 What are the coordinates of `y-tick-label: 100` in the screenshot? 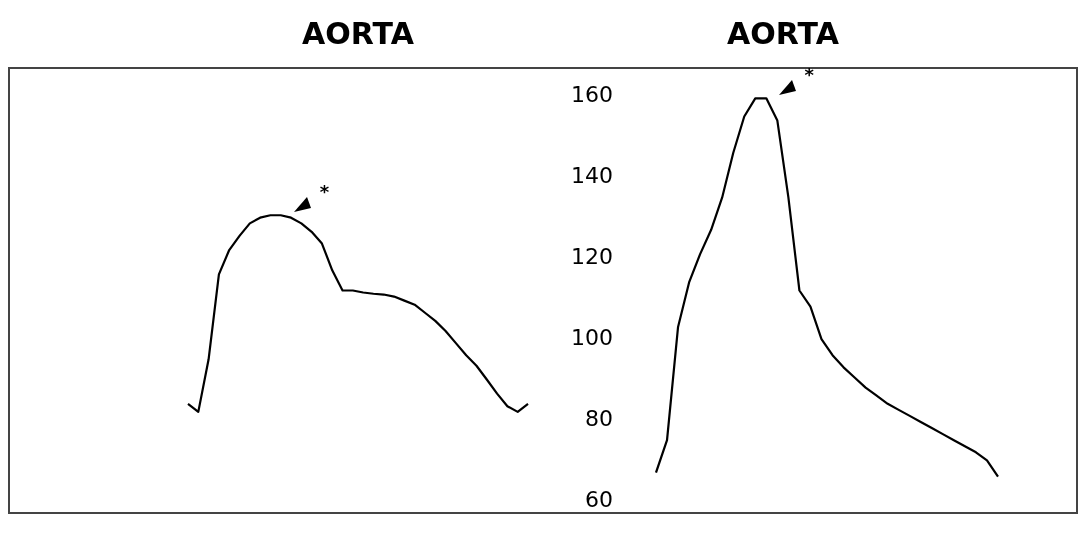 It's located at (591, 337).